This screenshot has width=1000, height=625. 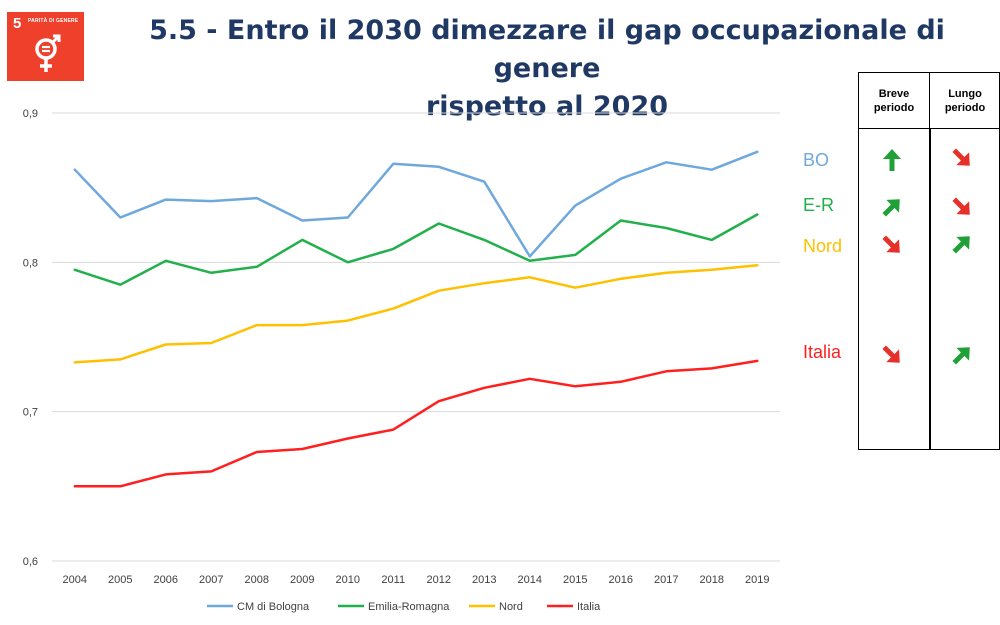 I want to click on x-tick-label: 2009, so click(x=302, y=580).